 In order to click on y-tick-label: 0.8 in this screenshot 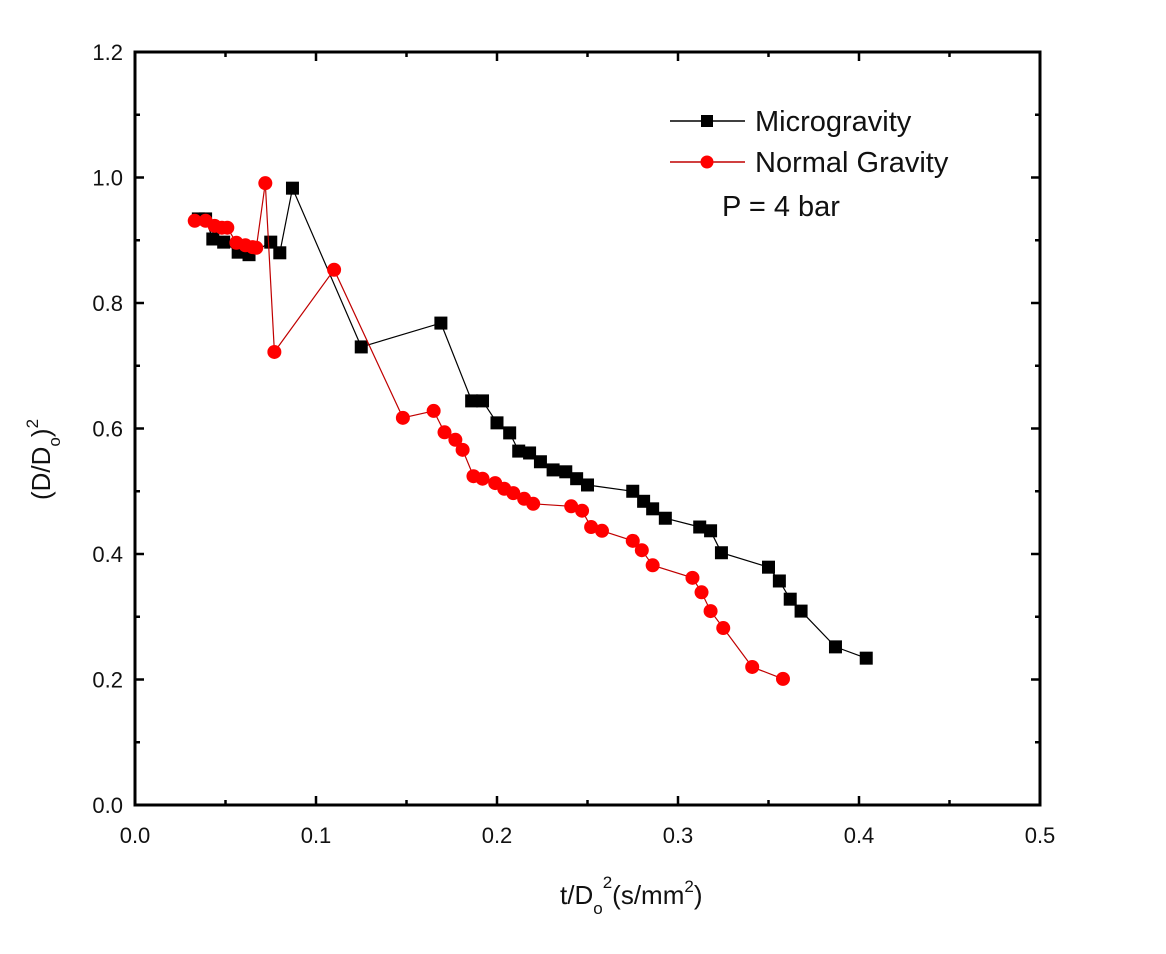, I will do `click(107, 303)`.